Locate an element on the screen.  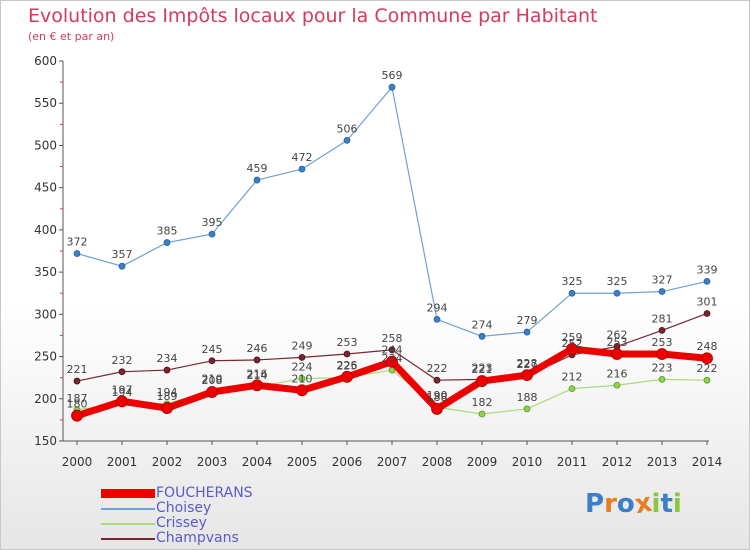
data-label-choisey: 385 is located at coordinates (167, 231).